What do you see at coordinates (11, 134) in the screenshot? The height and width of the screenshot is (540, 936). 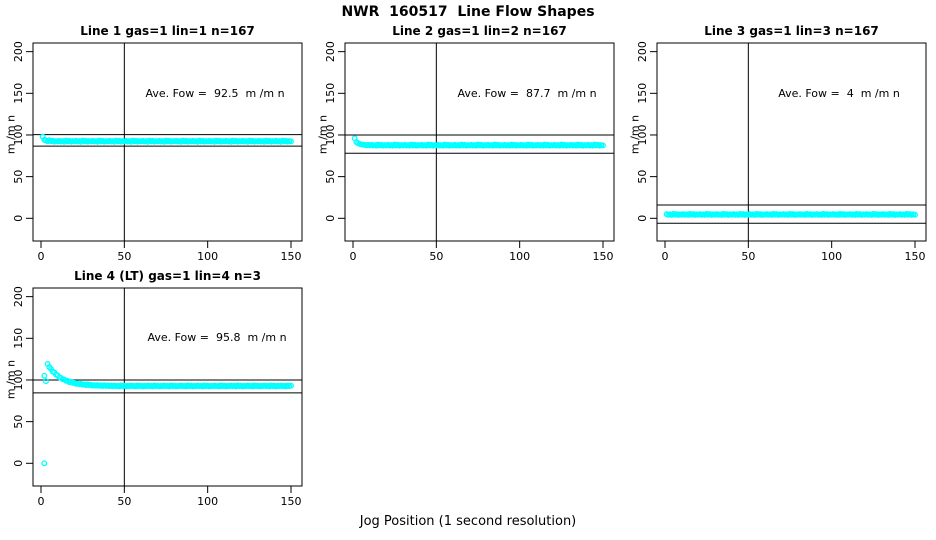 I see `subplot-1-y-axis-label: m /m n` at bounding box center [11, 134].